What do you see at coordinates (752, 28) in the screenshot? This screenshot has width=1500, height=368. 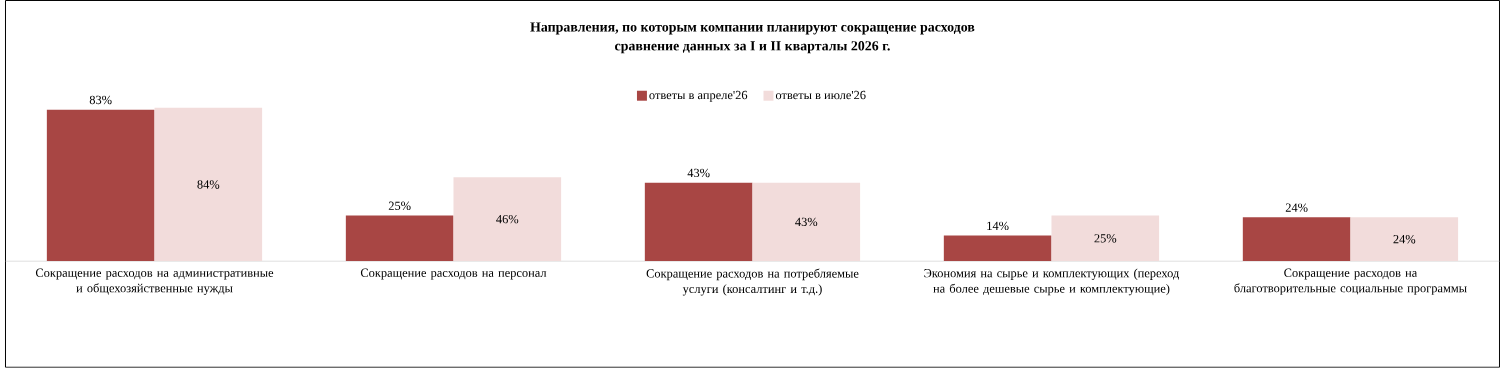 I see `chart-title: Направления, по которым компании планируют сокращение расходов` at bounding box center [752, 28].